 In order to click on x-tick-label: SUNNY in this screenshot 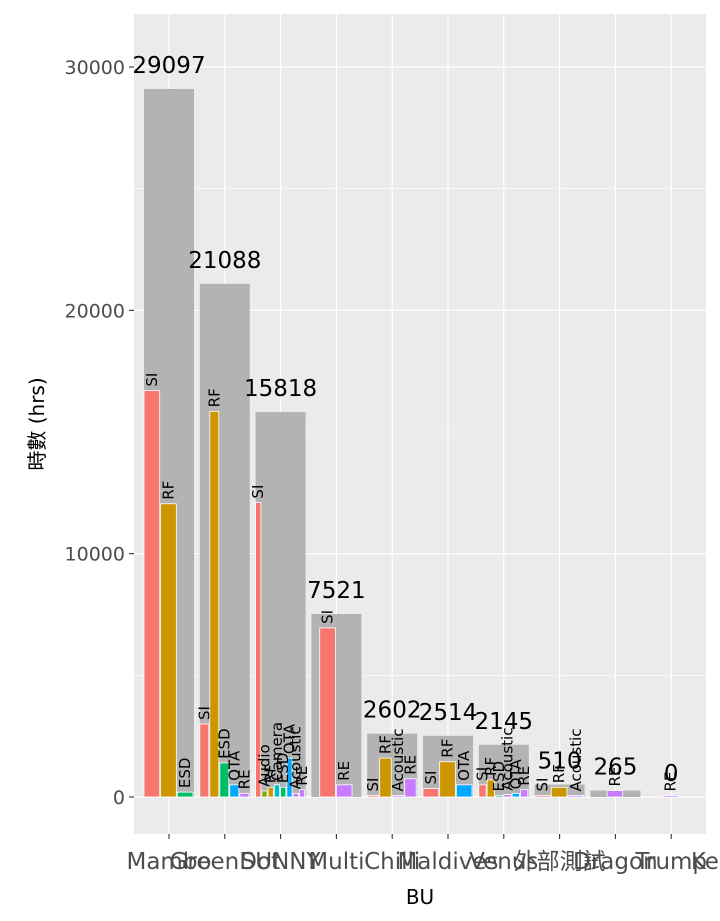, I will do `click(281, 862)`.